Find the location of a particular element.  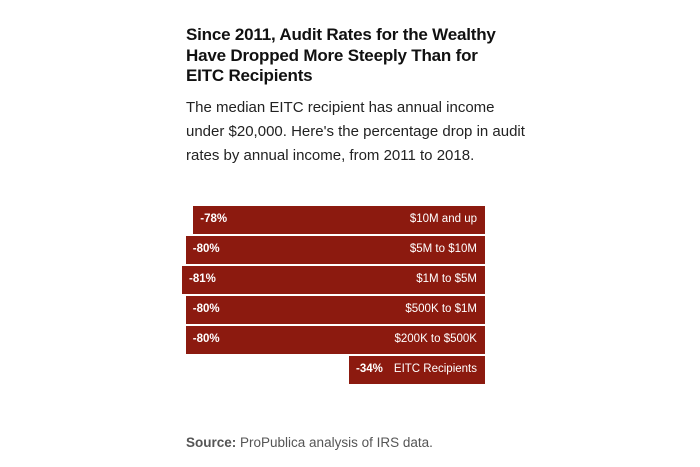

bar: -34% EITC Recipients is located at coordinates (417, 370).